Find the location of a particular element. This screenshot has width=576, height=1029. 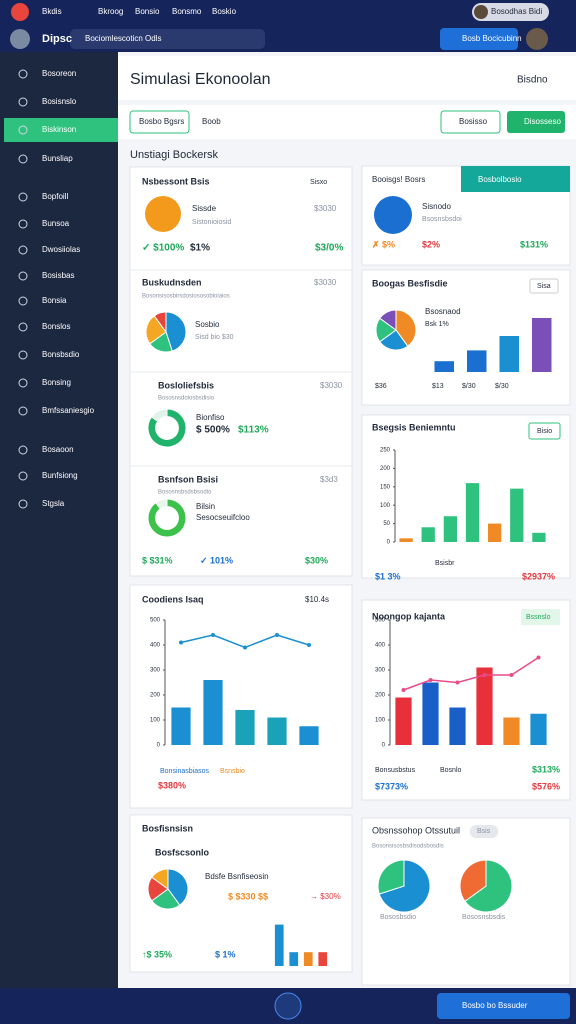

label: Bonslos is located at coordinates (56, 326).